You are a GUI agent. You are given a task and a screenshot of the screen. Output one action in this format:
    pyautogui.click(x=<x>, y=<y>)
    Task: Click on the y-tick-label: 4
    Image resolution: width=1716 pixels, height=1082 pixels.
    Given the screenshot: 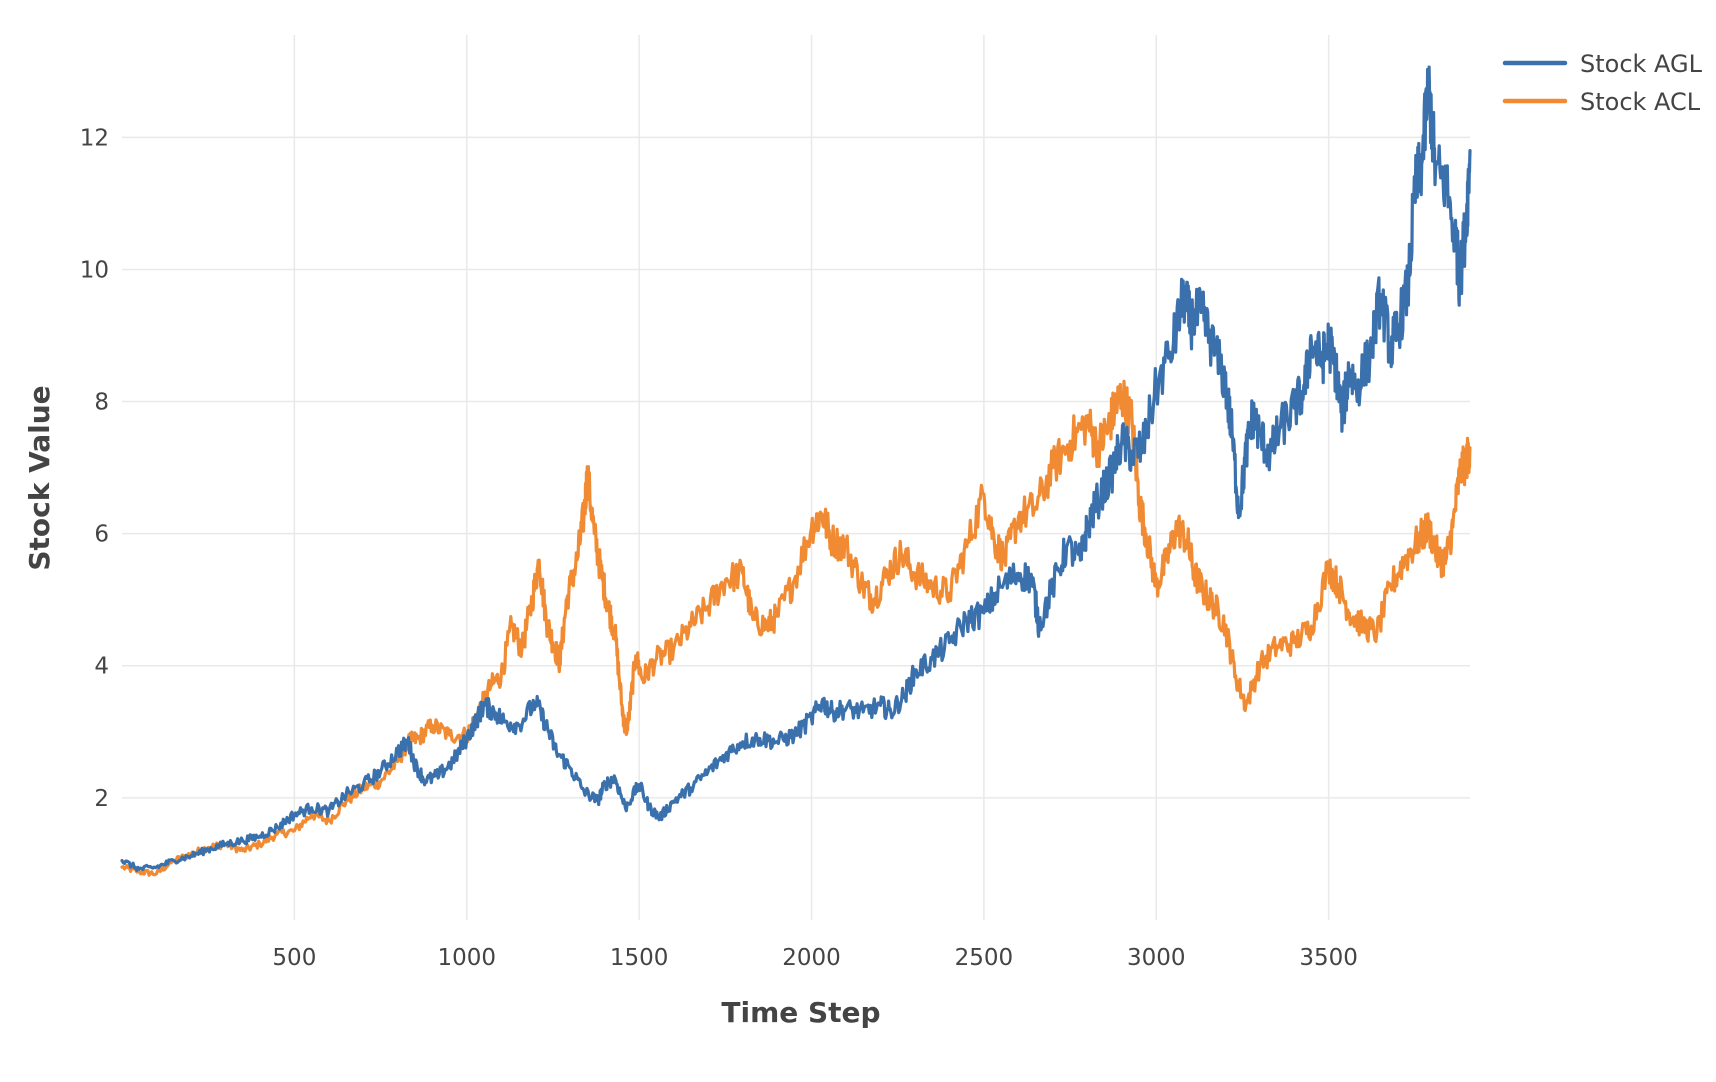 What is the action you would take?
    pyautogui.click(x=101, y=667)
    